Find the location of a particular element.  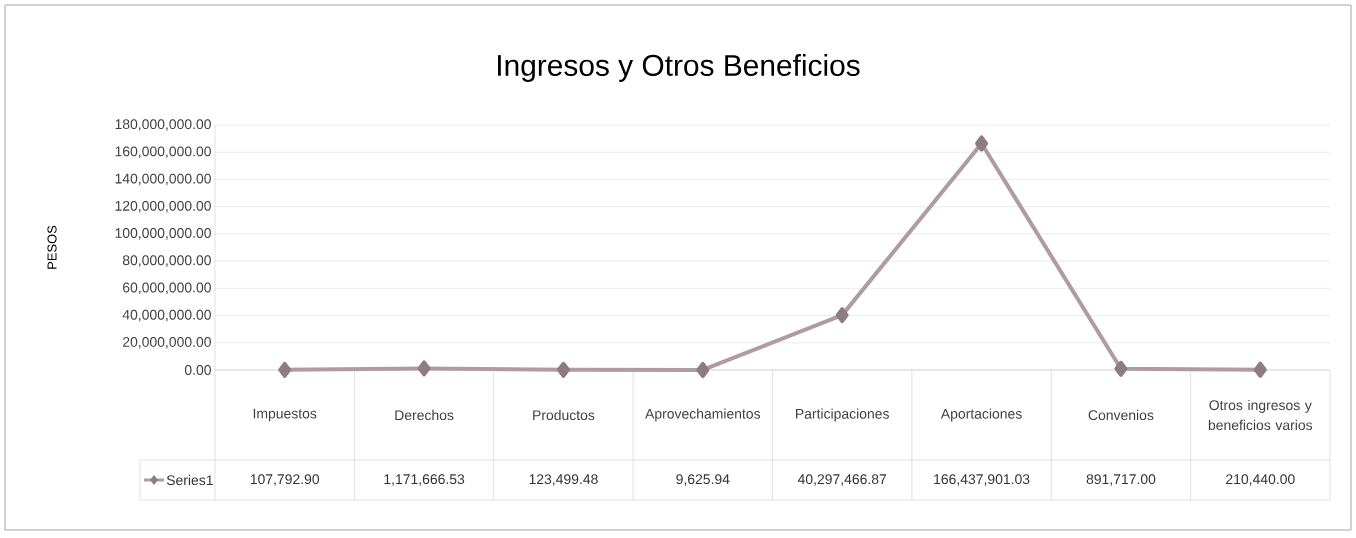

y-axis-title: PESOS is located at coordinates (52, 247).